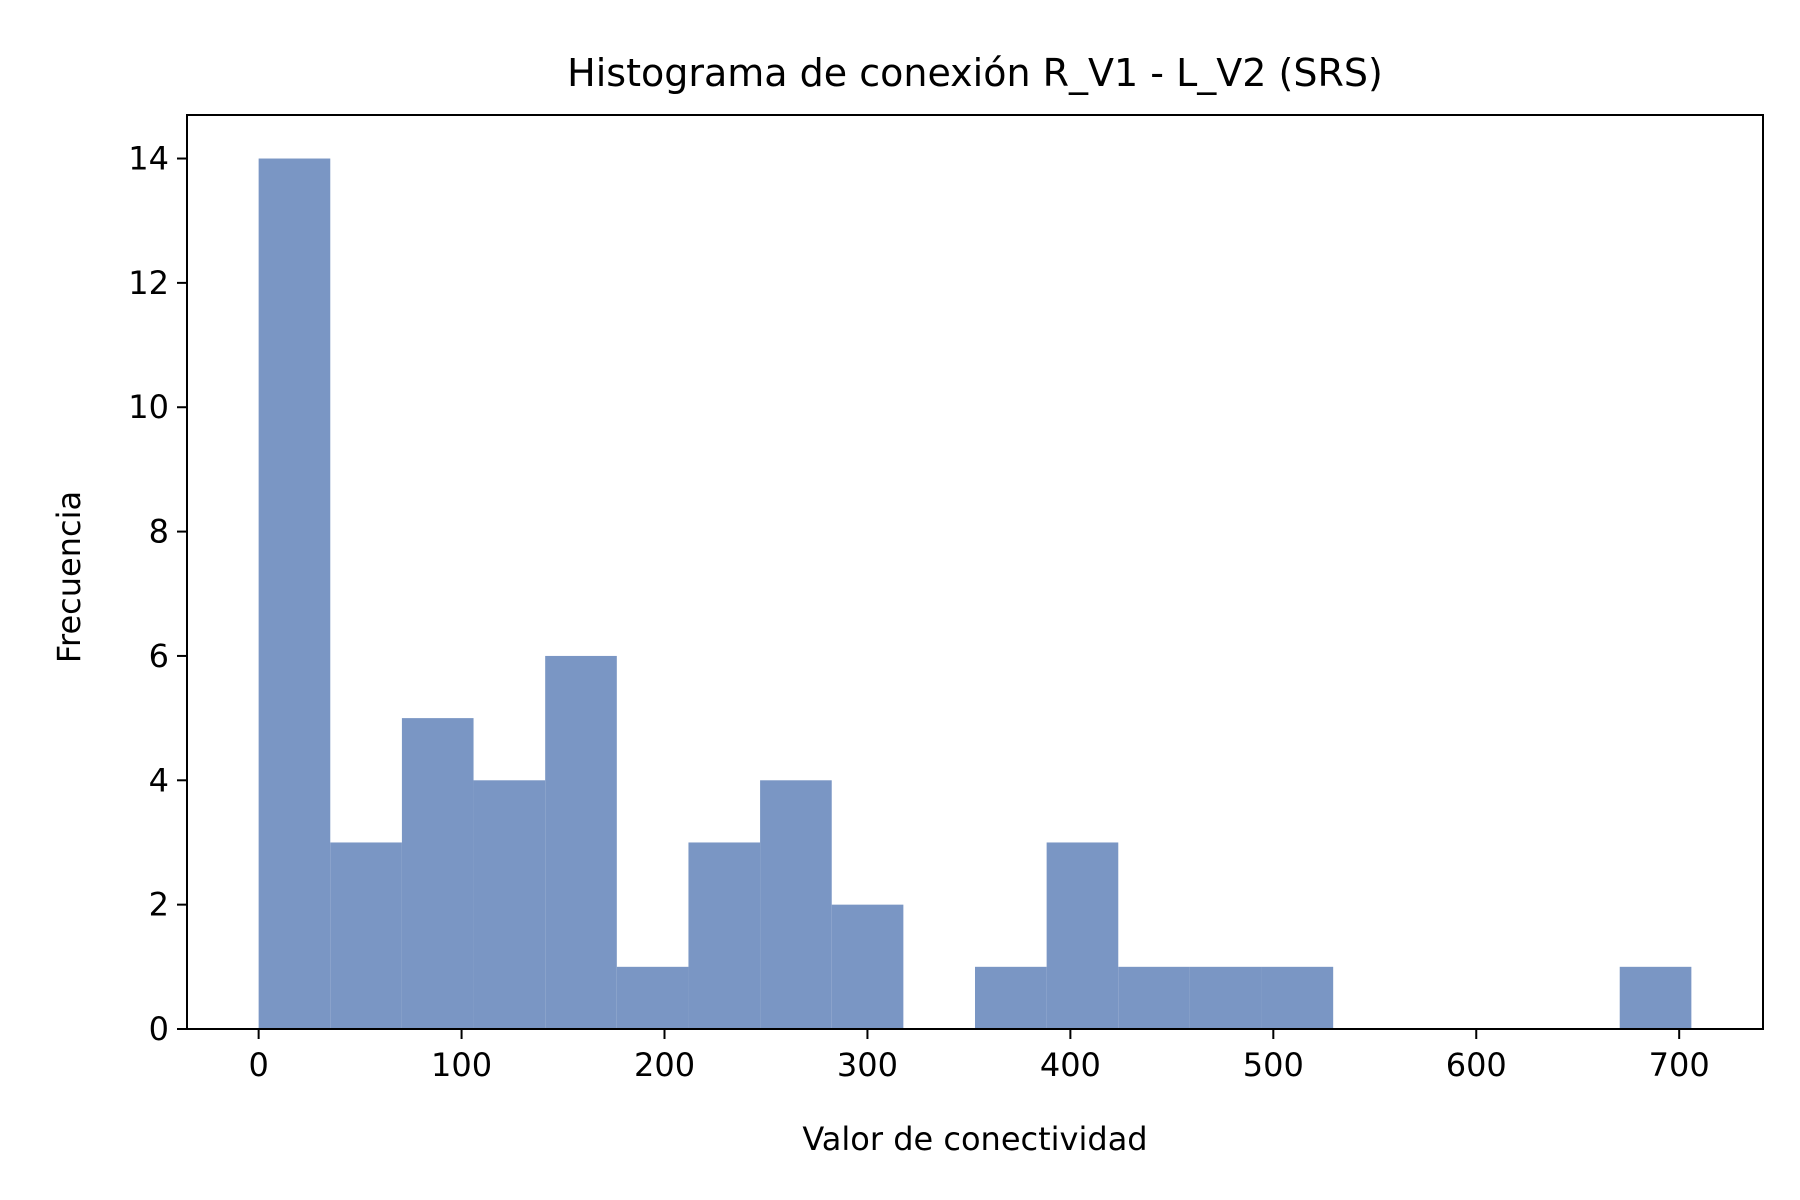 This screenshot has height=1200, width=1800. Describe the element at coordinates (69, 577) in the screenshot. I see `y-axis-label: Frecuencia` at that location.